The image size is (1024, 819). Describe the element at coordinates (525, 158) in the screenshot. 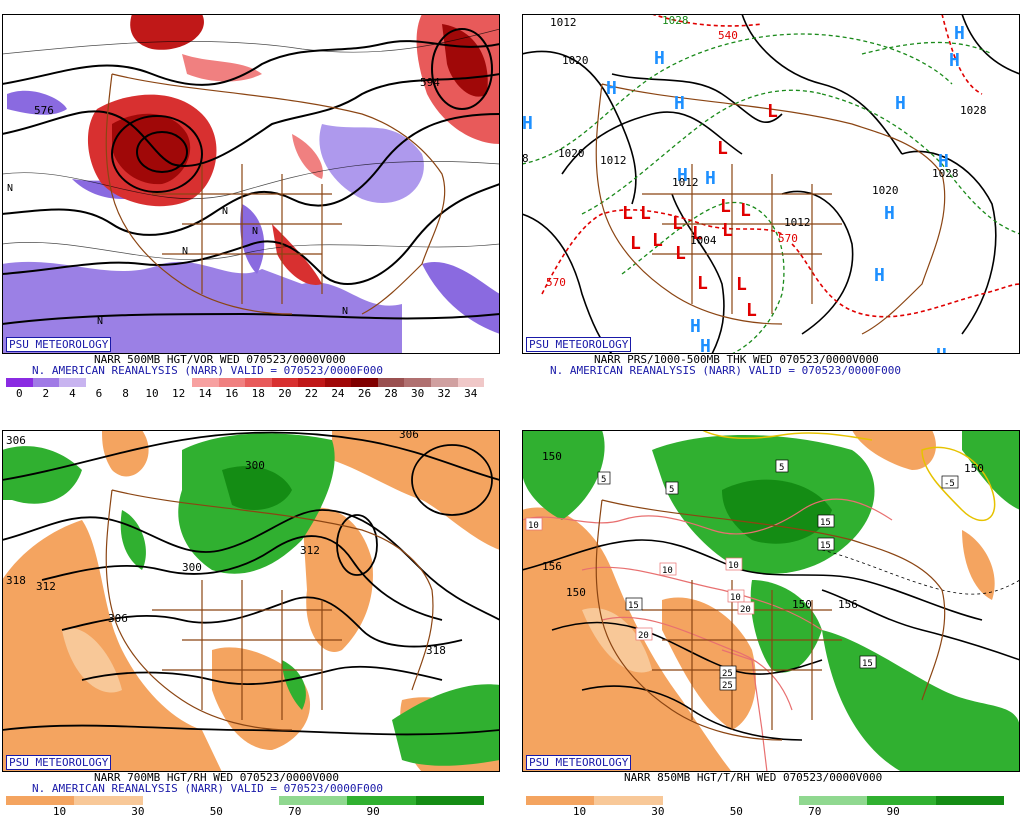

I see `contour-label: 8` at that location.